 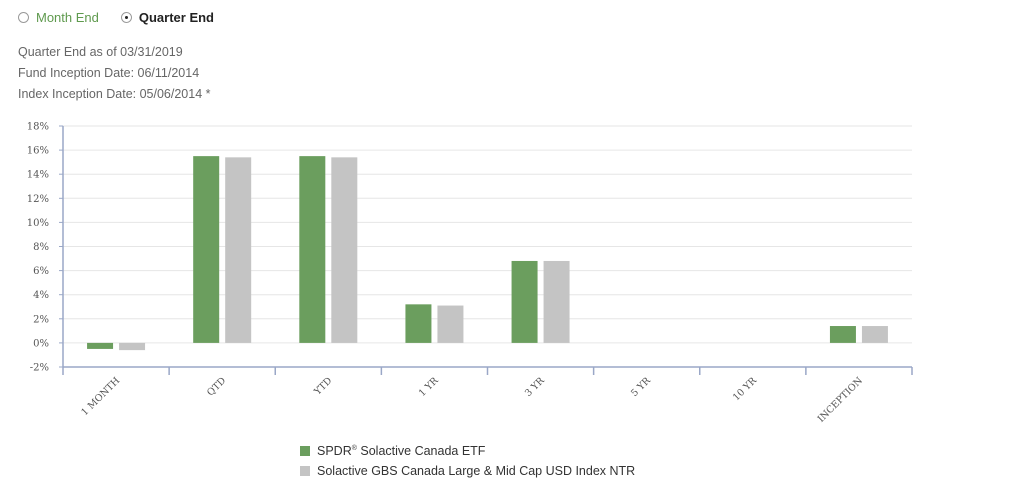 I want to click on y-tick-label: 18%, so click(x=38, y=127).